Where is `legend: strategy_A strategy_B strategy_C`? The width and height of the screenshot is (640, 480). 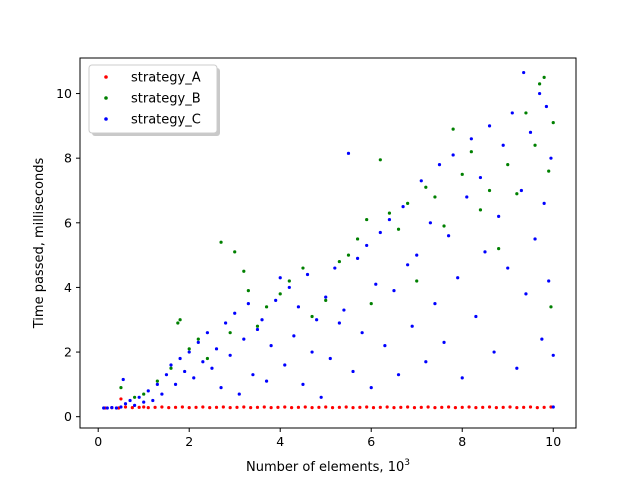 legend: strategy_A strategy_B strategy_C is located at coordinates (154, 100).